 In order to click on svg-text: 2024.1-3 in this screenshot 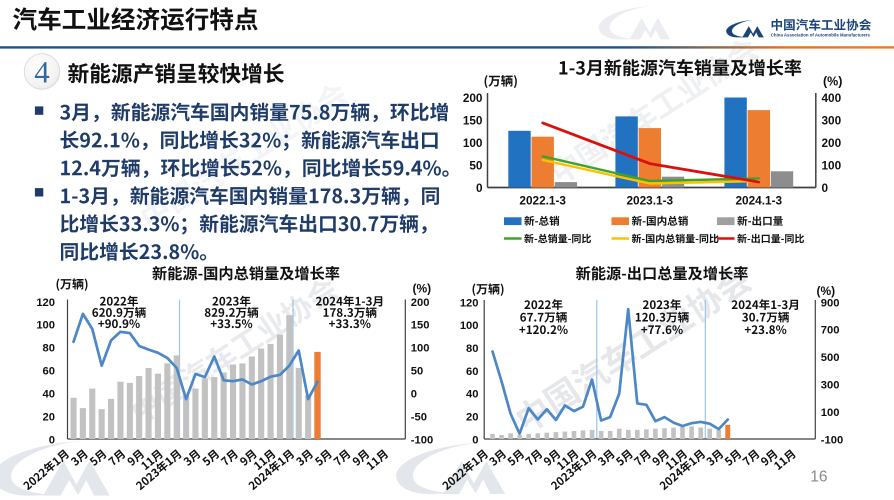, I will do `click(759, 201)`.